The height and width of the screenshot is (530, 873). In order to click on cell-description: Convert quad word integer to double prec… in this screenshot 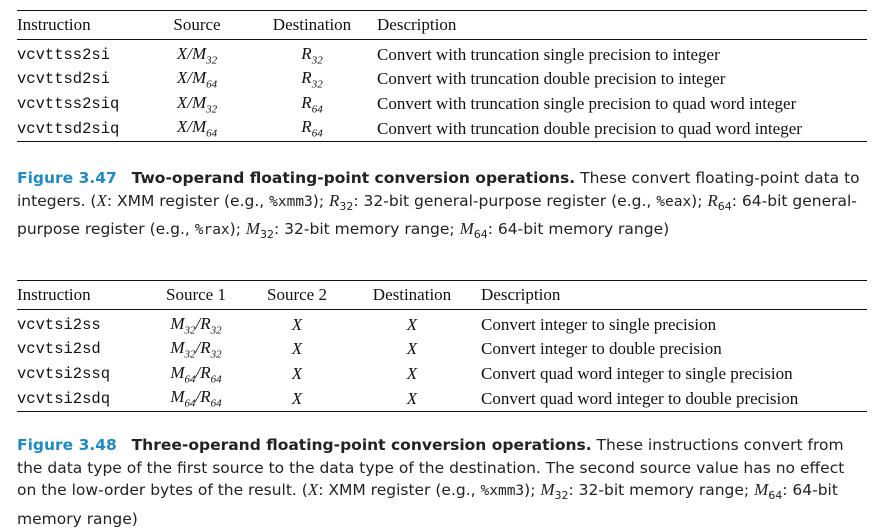, I will do `click(640, 398)`.